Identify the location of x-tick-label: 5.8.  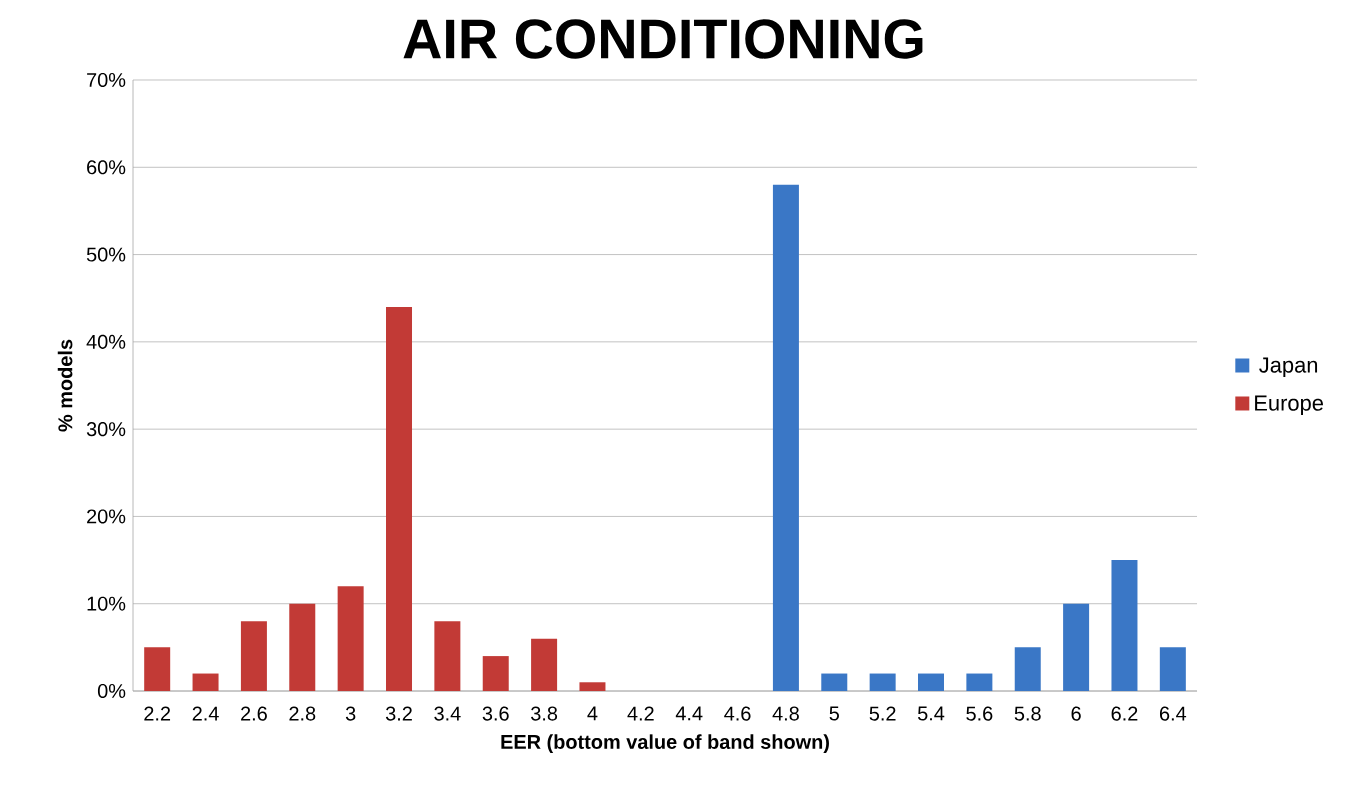
(1027, 713).